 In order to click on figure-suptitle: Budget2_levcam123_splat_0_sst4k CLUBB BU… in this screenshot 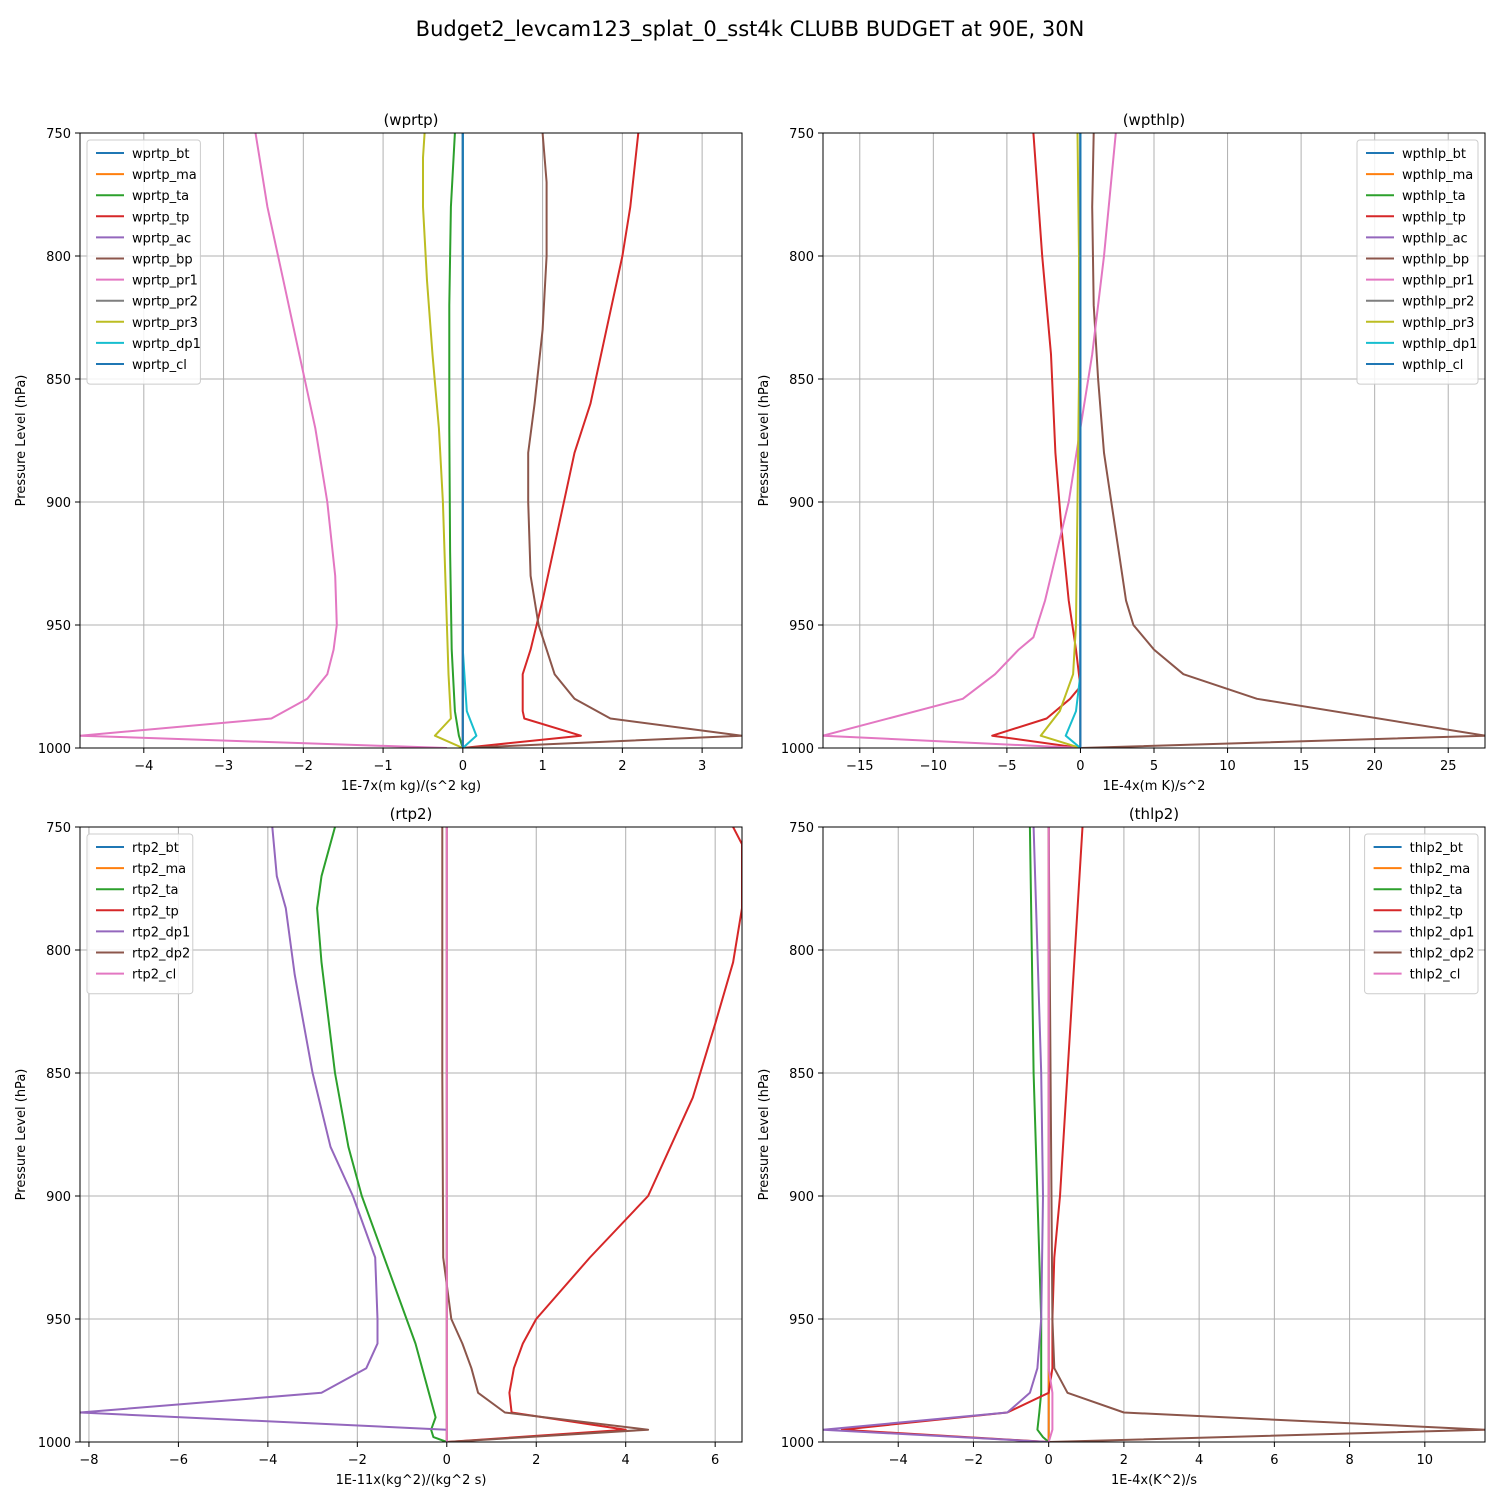, I will do `click(750, 29)`.